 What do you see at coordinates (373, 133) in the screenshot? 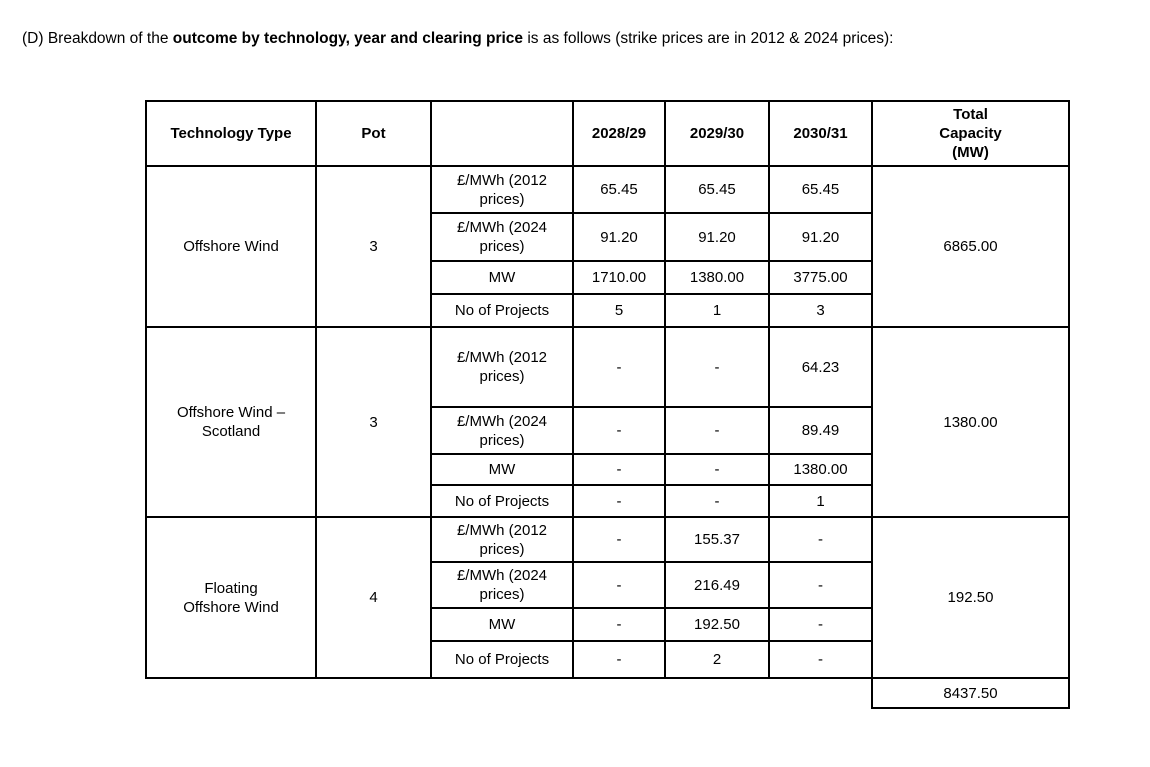
I see `header-pot: Pot` at bounding box center [373, 133].